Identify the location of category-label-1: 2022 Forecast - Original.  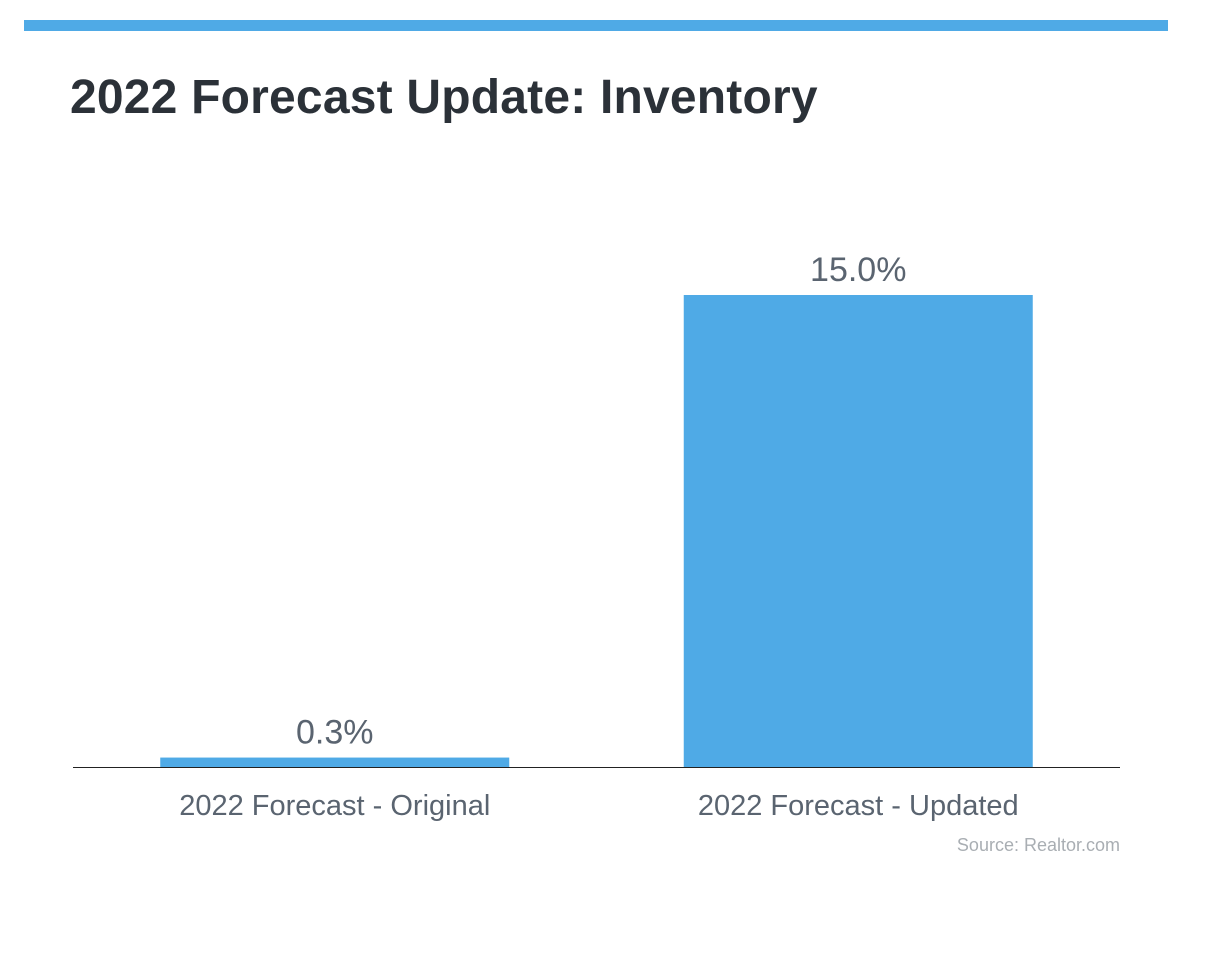
(334, 806).